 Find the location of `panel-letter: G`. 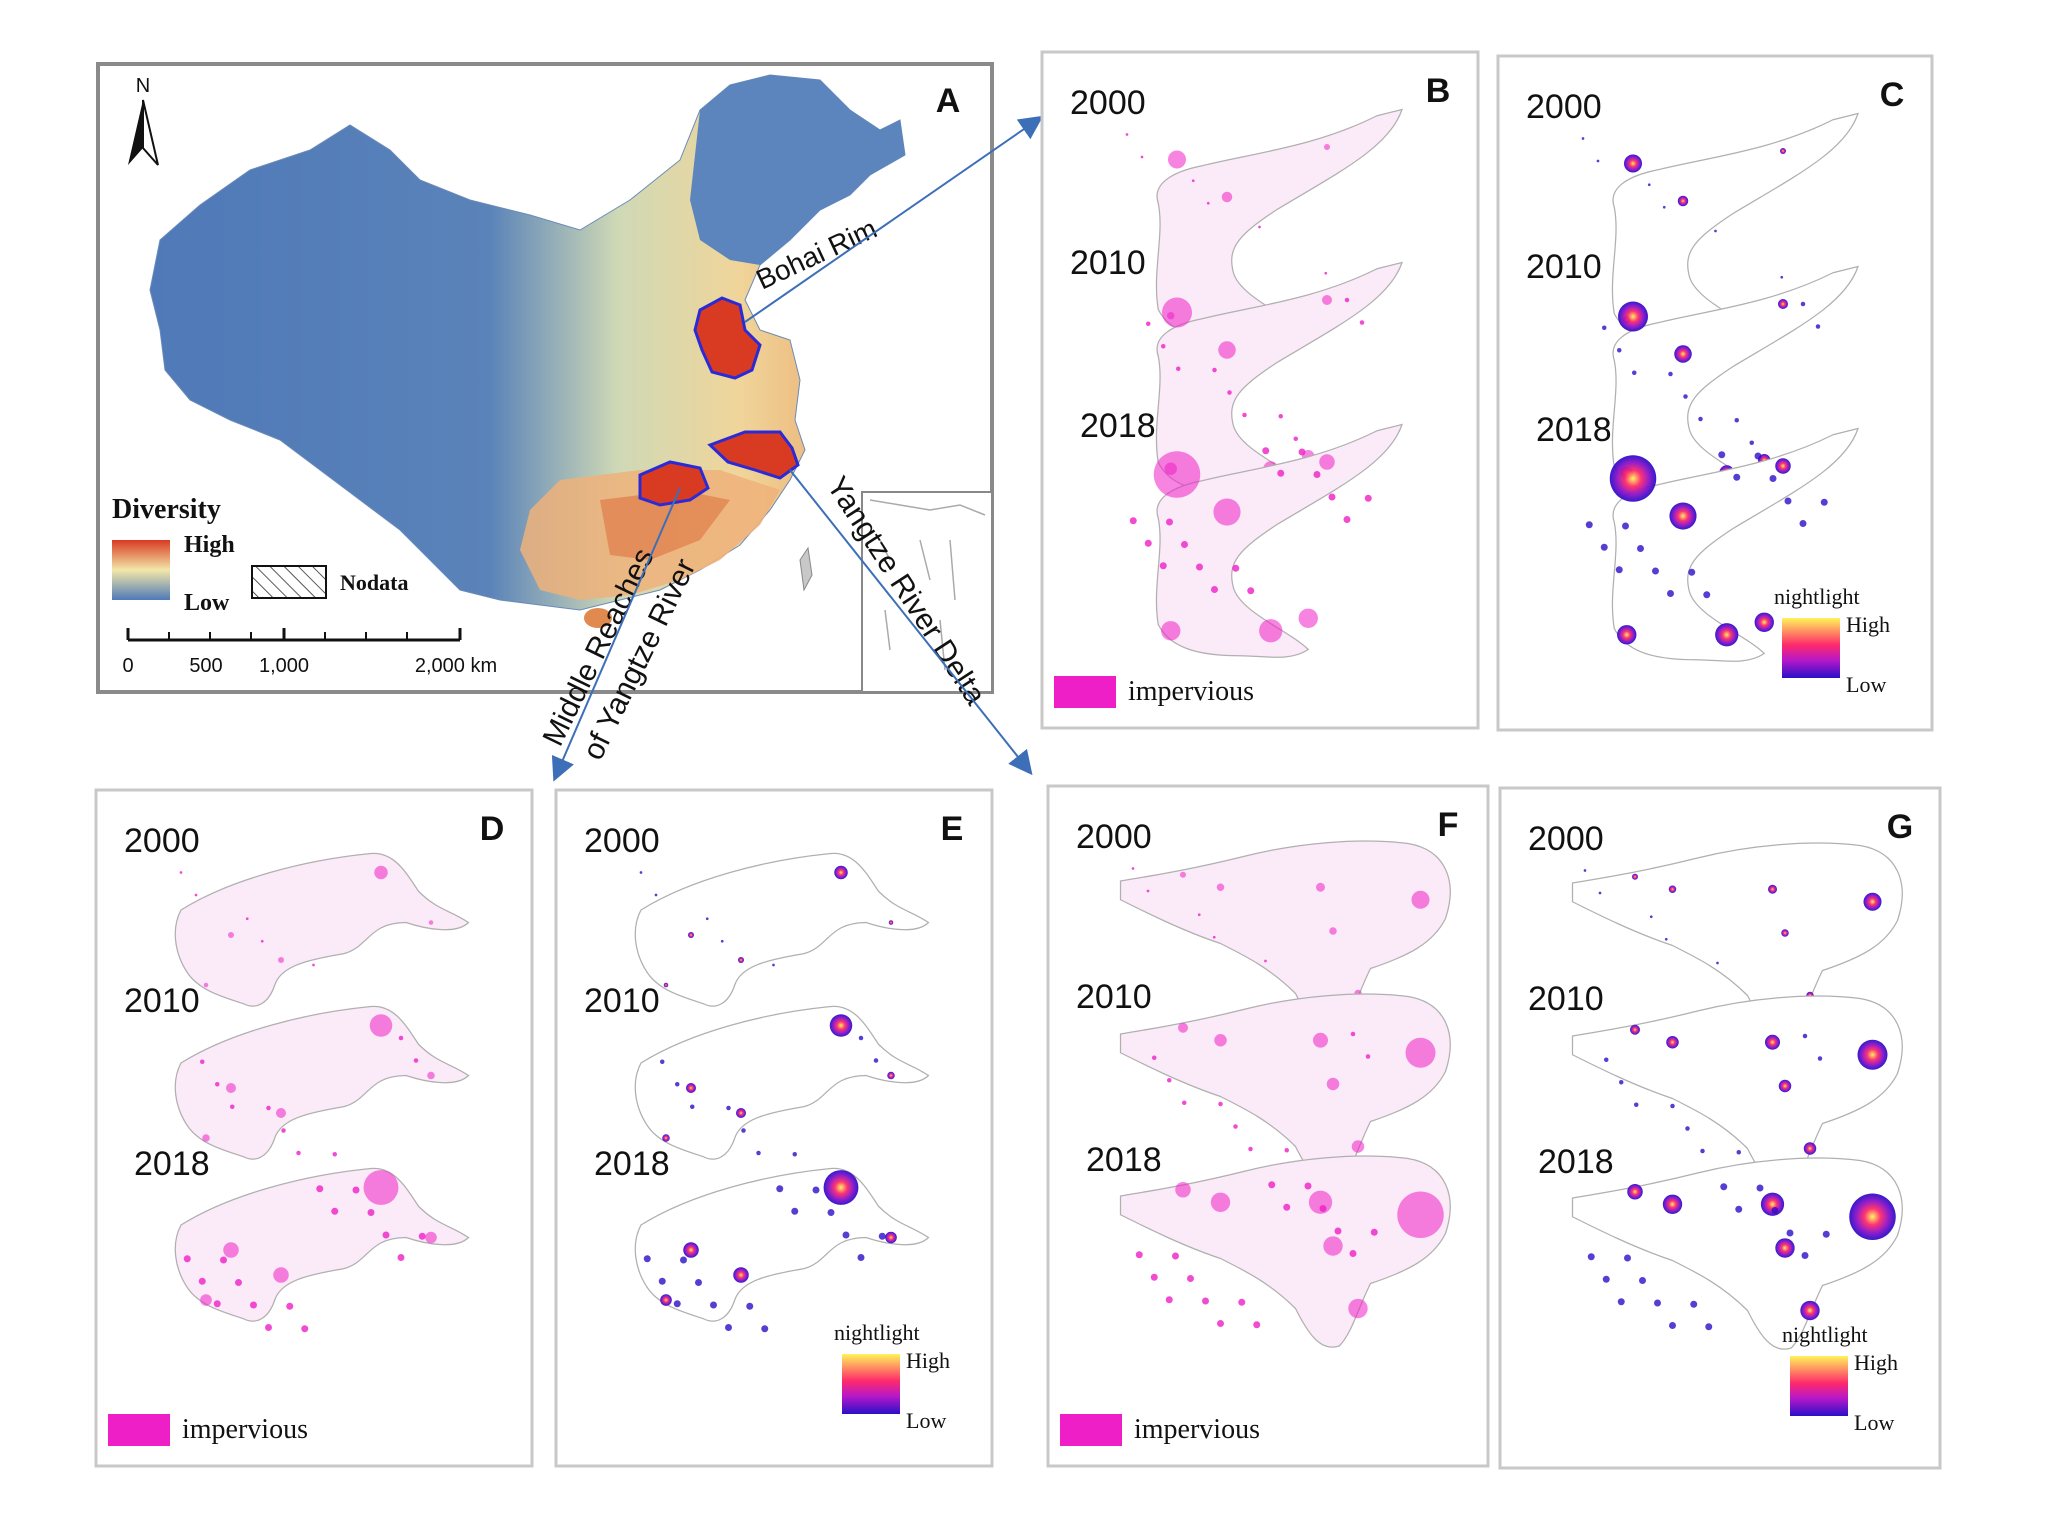

panel-letter: G is located at coordinates (1900, 827).